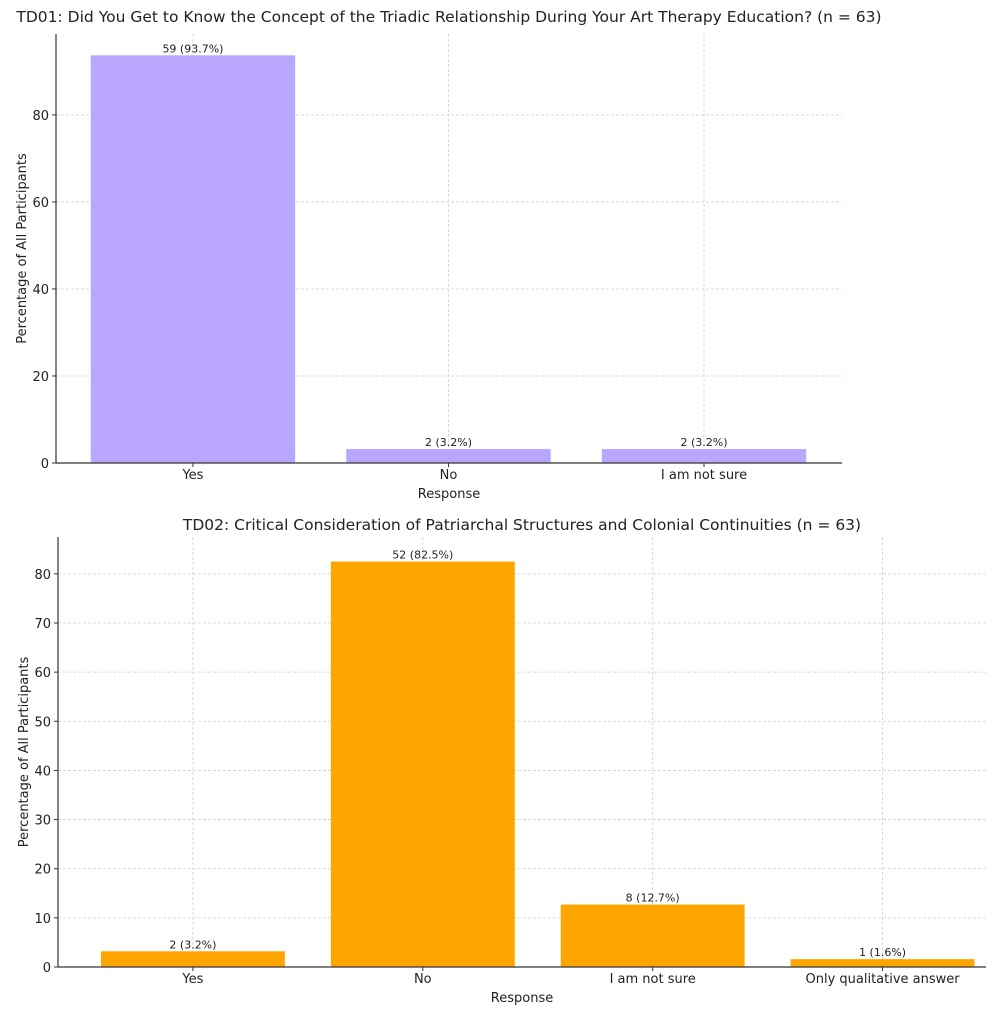  What do you see at coordinates (42, 919) in the screenshot?
I see `y-tick-label: 10` at bounding box center [42, 919].